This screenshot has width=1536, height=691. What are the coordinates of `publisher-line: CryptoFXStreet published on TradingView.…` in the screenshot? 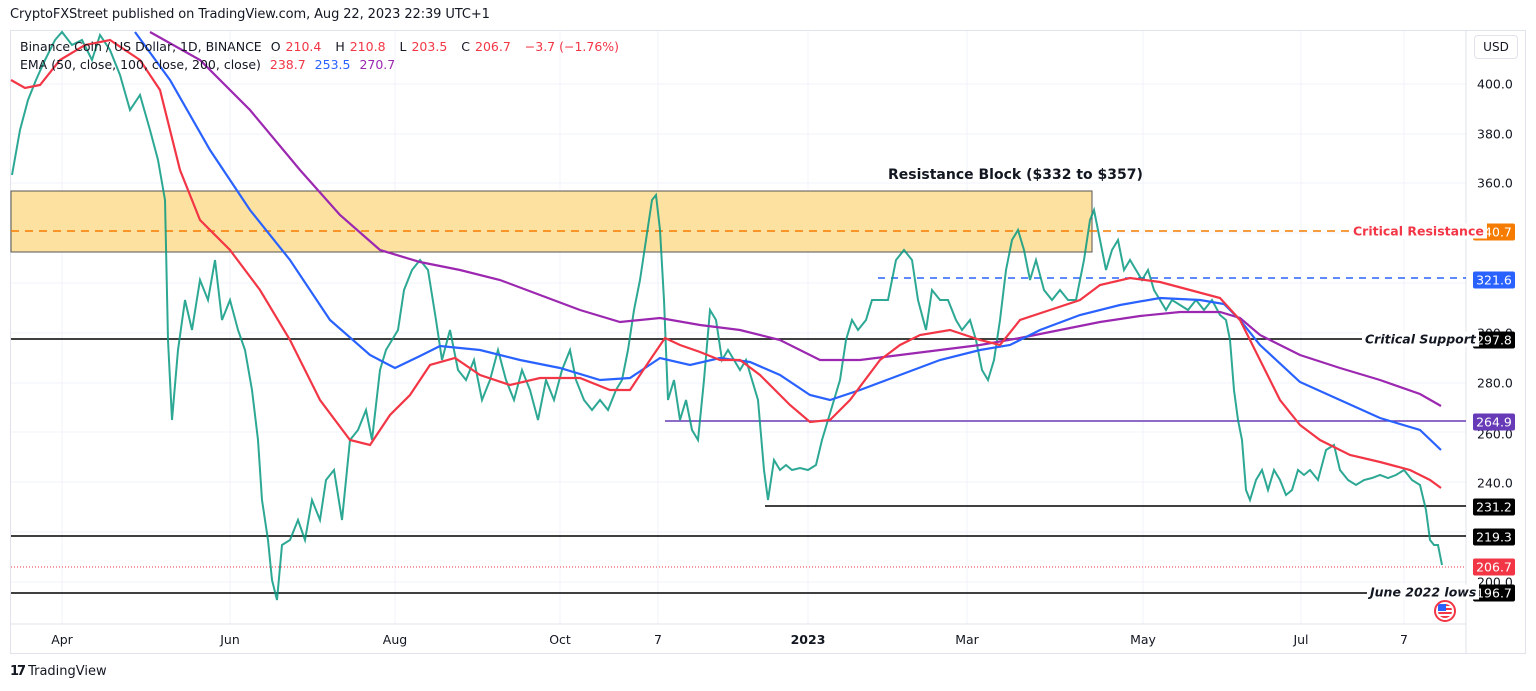 It's located at (250, 14).